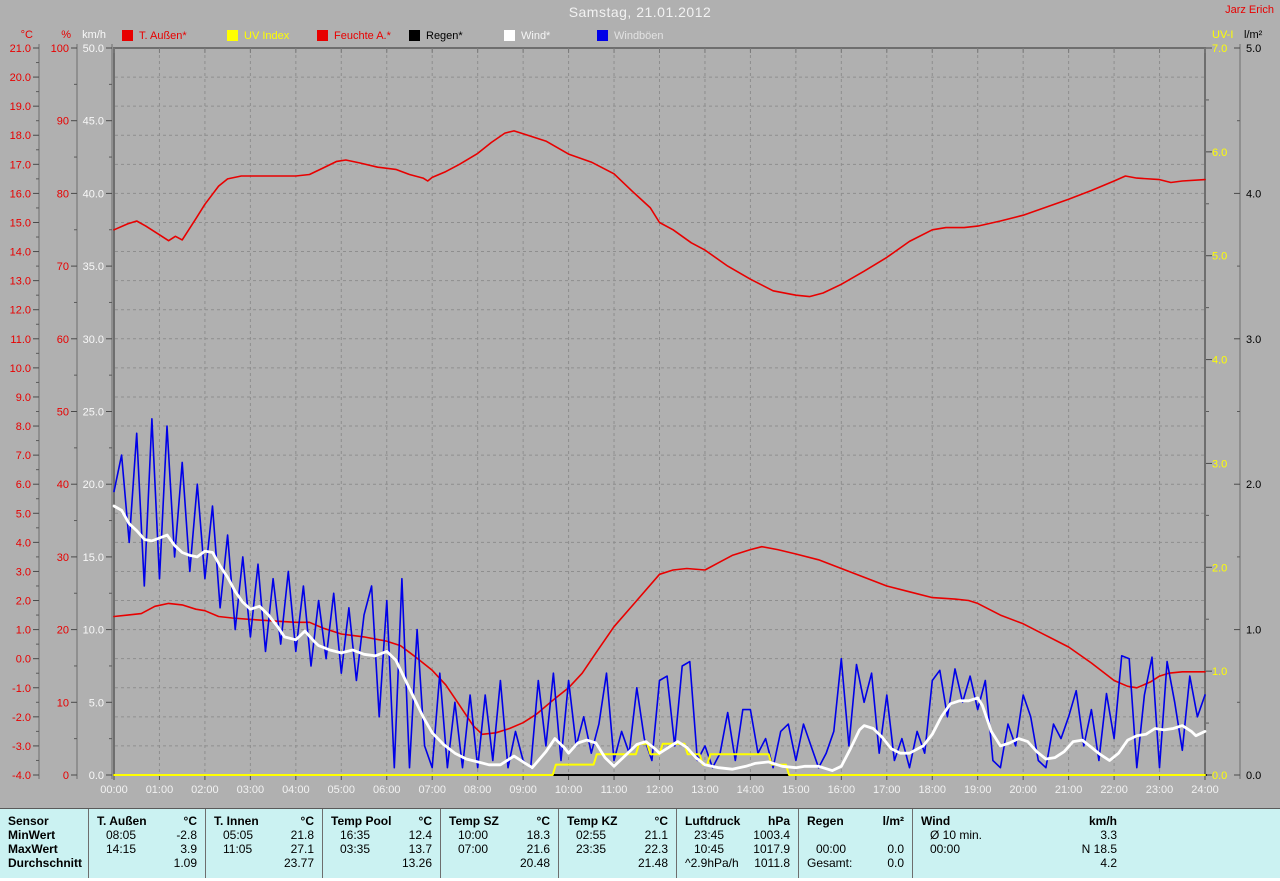  What do you see at coordinates (473, 849) in the screenshot?
I see `cell-time: 07:00` at bounding box center [473, 849].